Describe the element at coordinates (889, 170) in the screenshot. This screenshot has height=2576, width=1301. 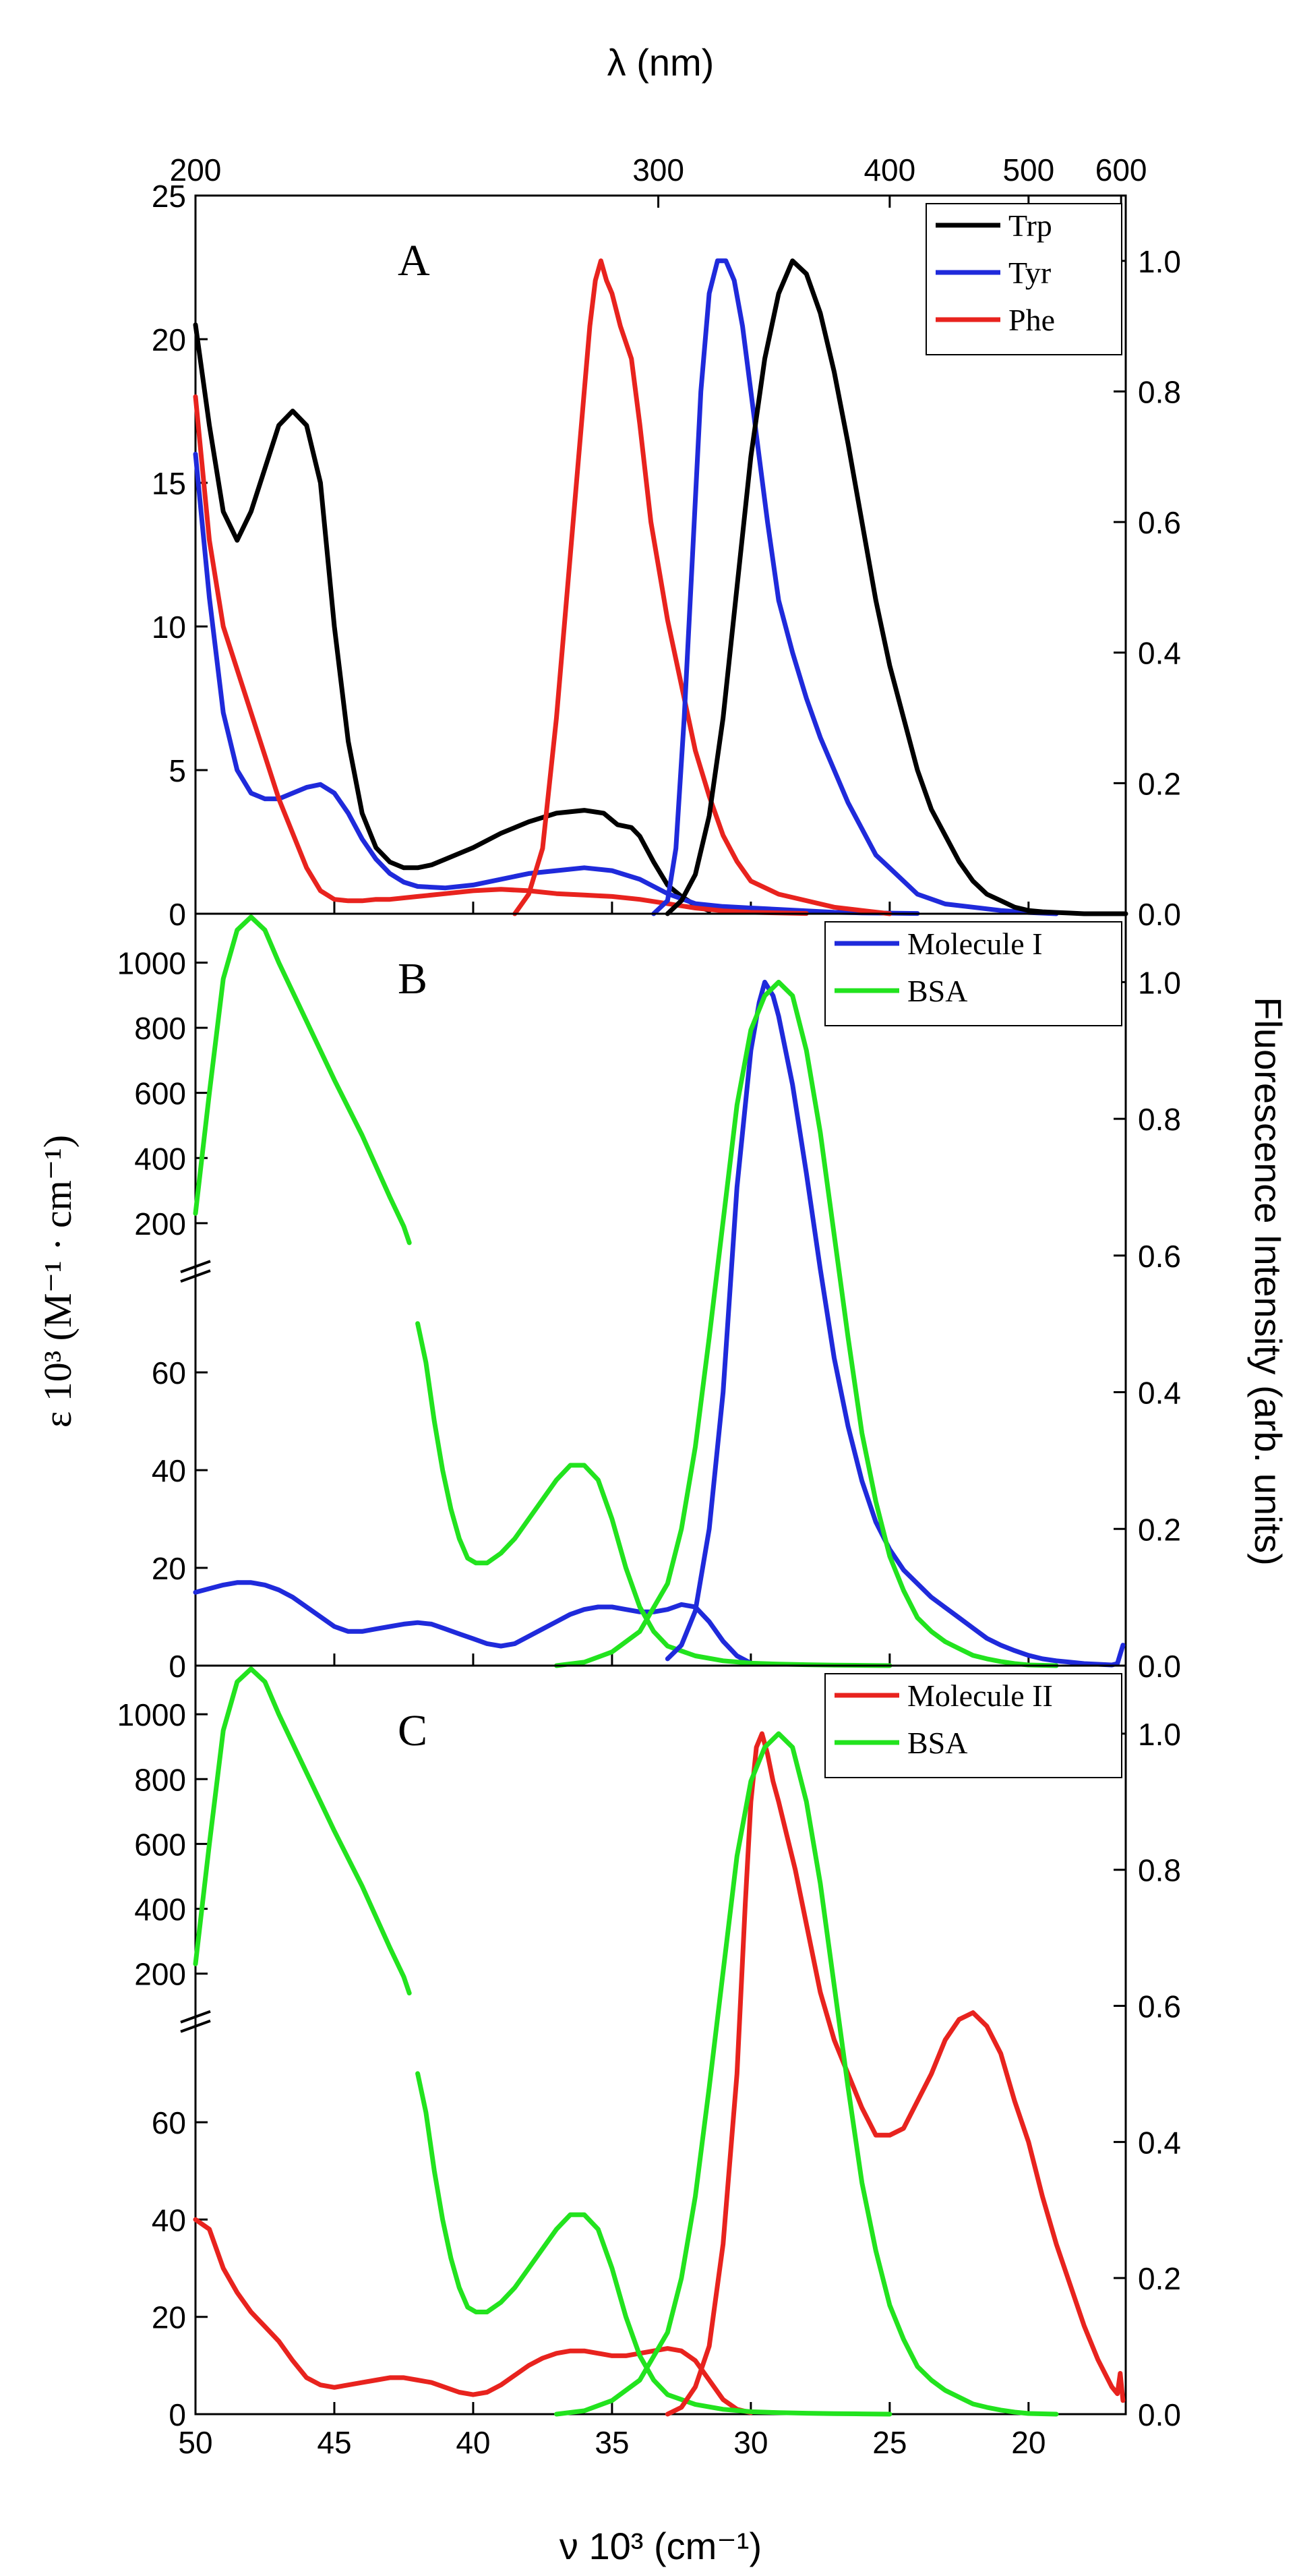
I see `top-tick-label: 400` at that location.